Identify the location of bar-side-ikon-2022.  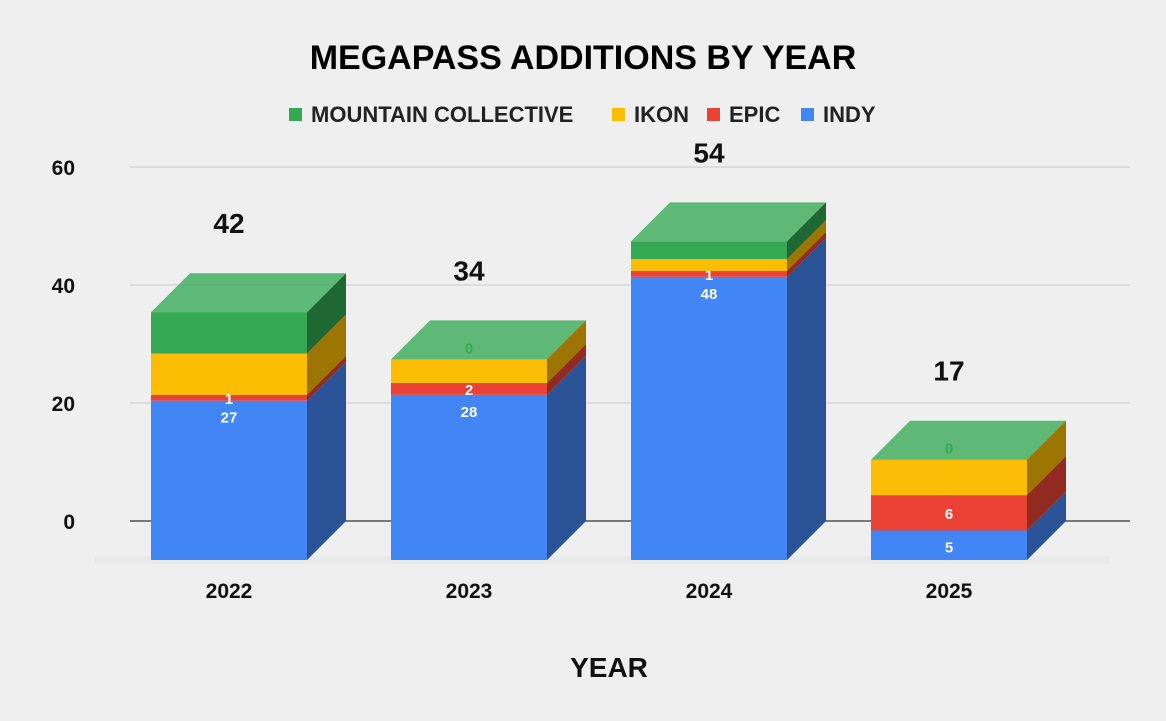
(326, 354).